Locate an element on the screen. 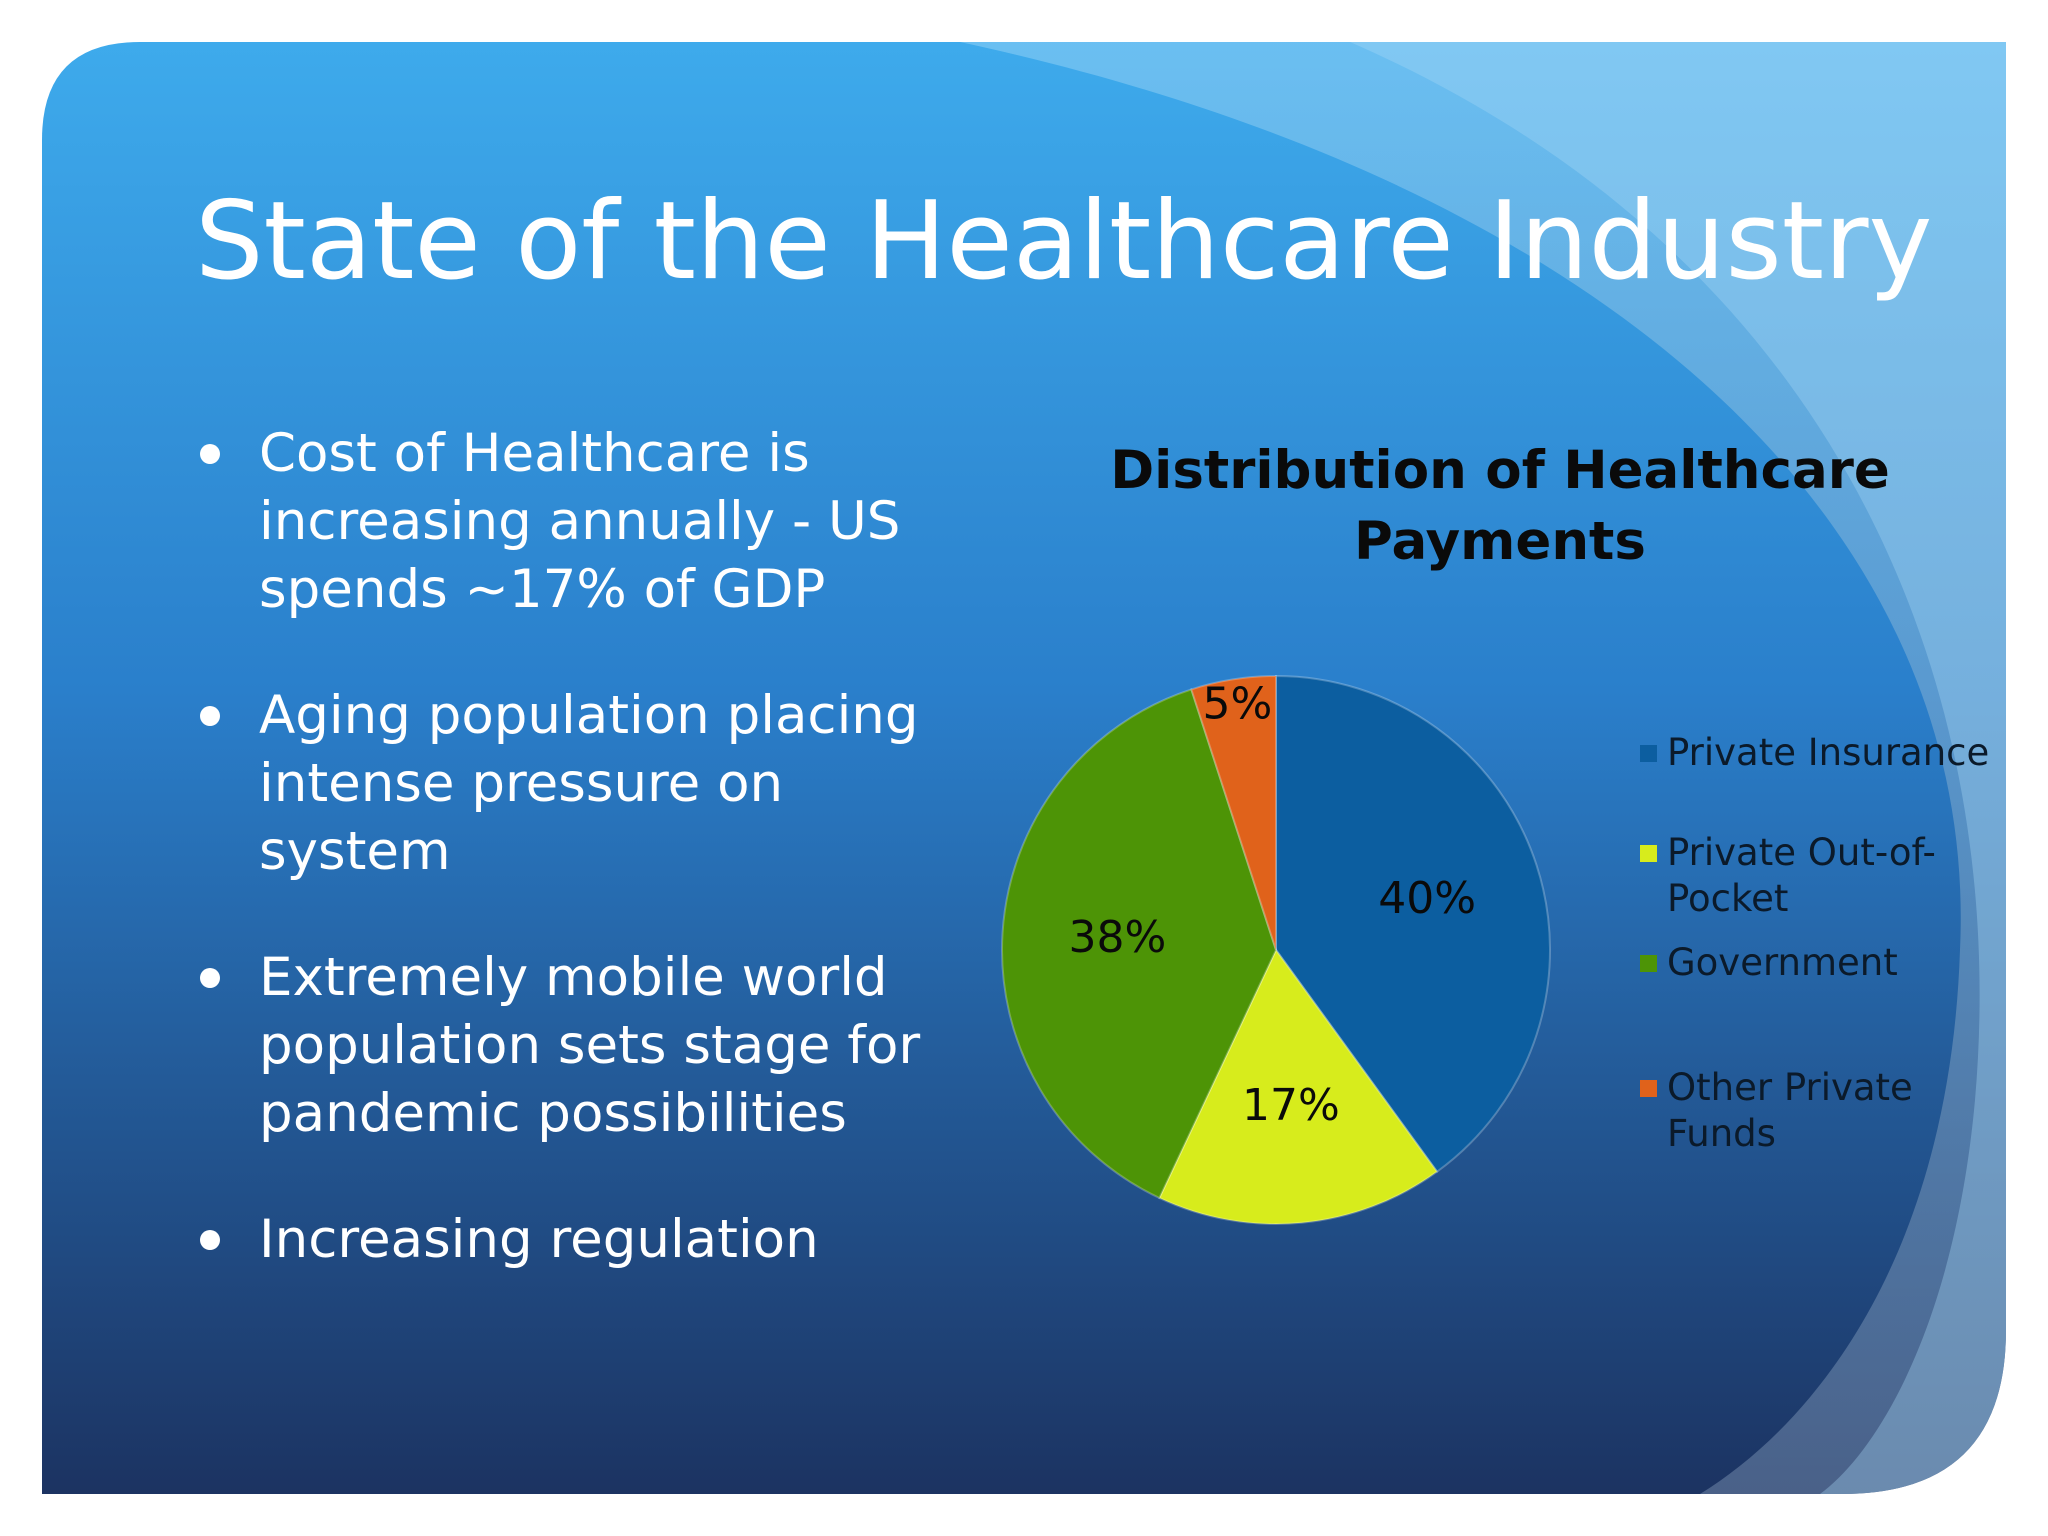 The height and width of the screenshot is (1536, 2048). slide-title: State of the Healthcare Industry is located at coordinates (1064, 241).